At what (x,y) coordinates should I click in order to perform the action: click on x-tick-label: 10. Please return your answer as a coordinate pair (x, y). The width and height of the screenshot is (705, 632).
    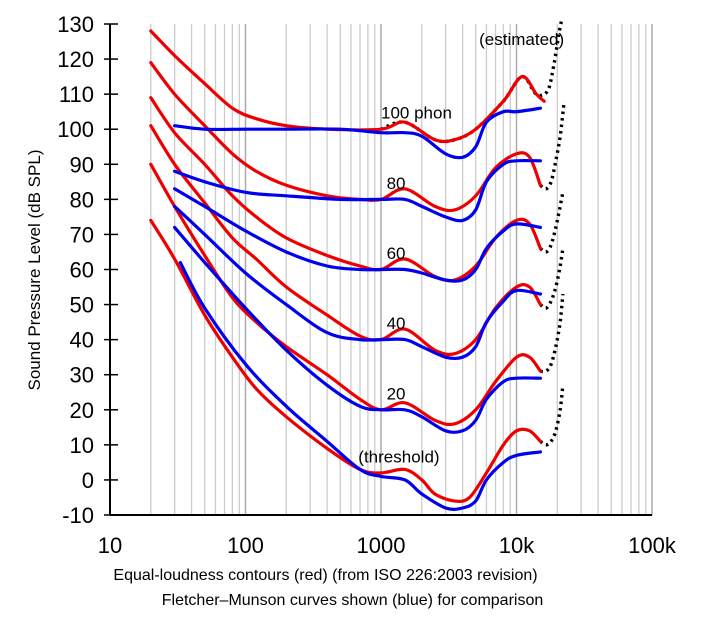
    Looking at the image, I should click on (110, 545).